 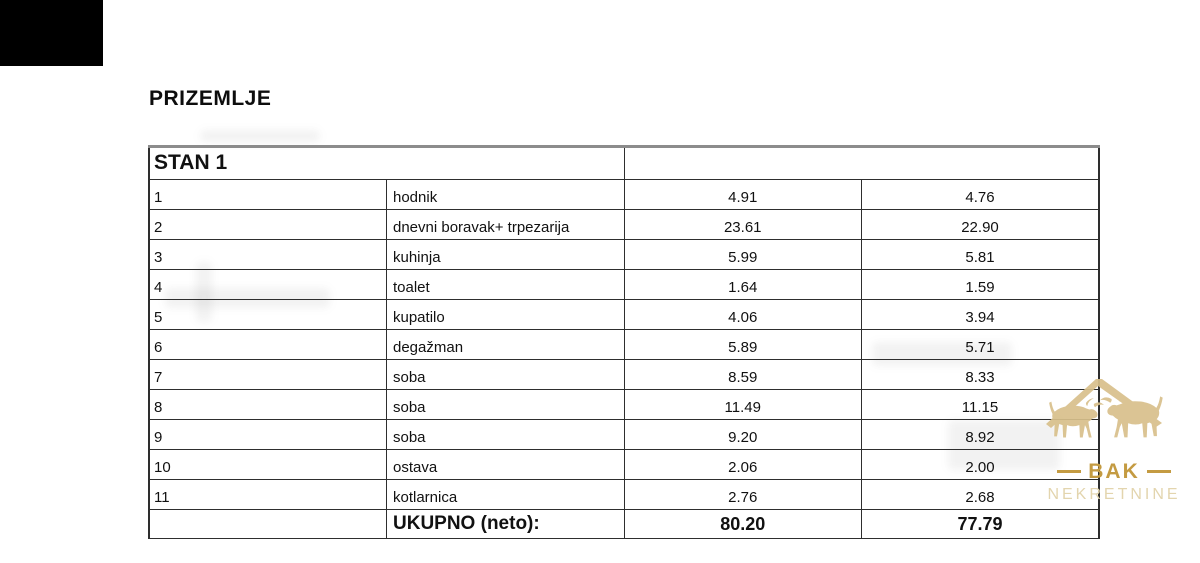 I want to click on table-row: 9 soba 9.20 8.92, so click(x=624, y=434).